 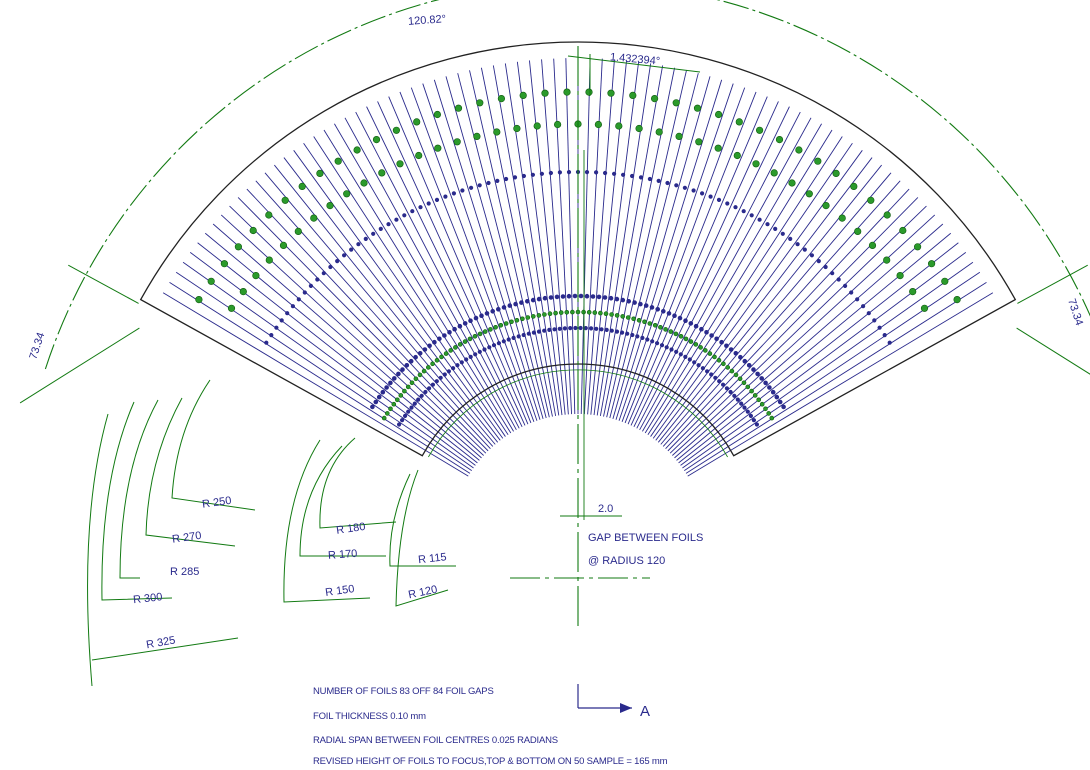 What do you see at coordinates (37, 346) in the screenshot?
I see `left-end-length-label: 73.34` at bounding box center [37, 346].